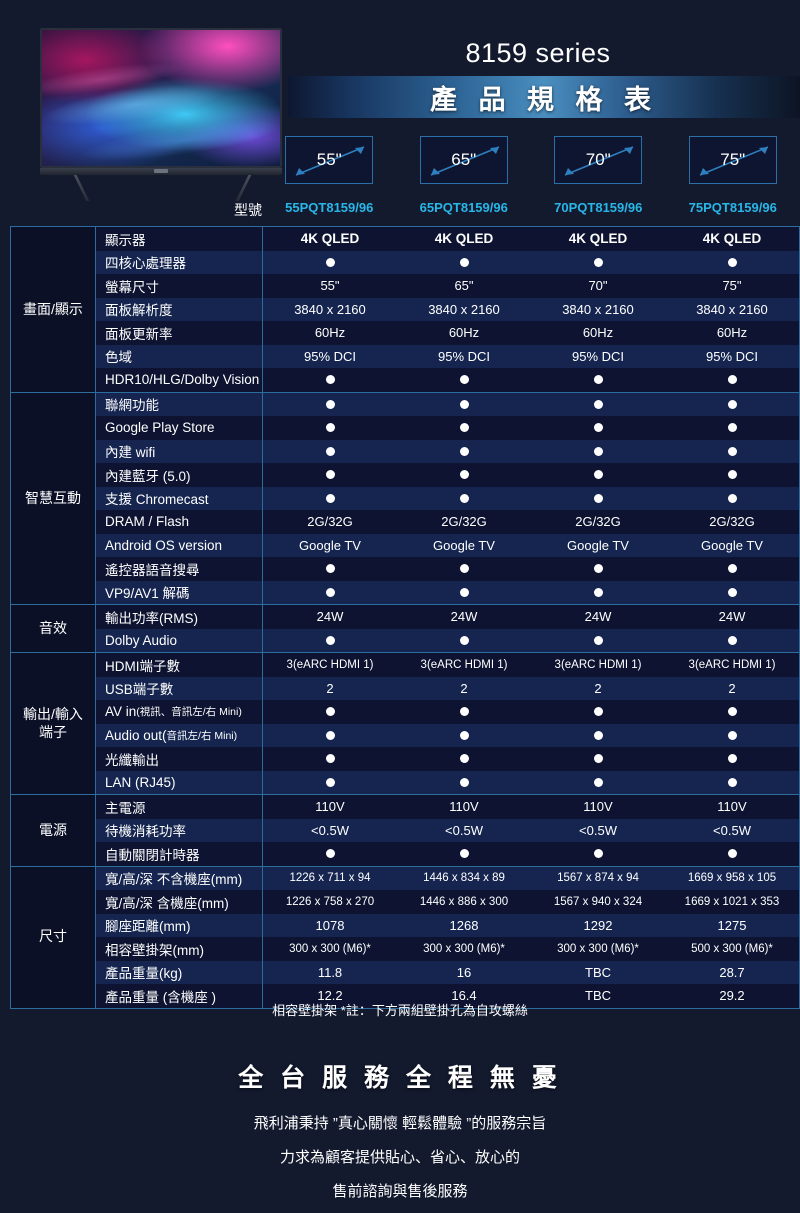  Describe the element at coordinates (464, 925) in the screenshot. I see `spec-value: 1268` at that location.